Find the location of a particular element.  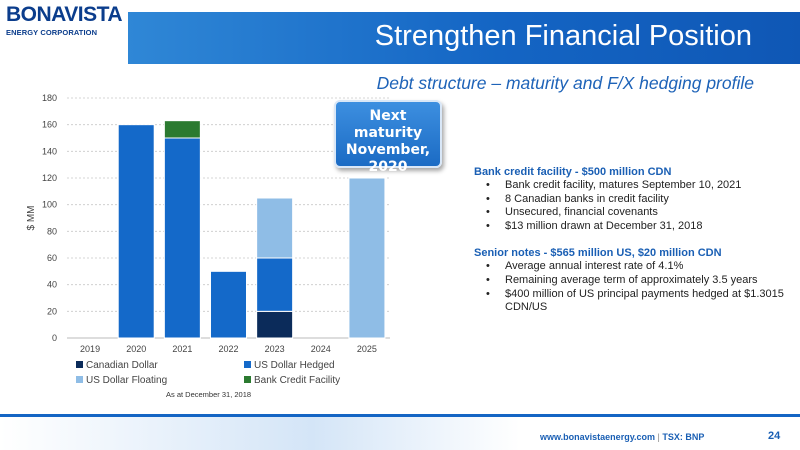

slide-title: Strengthen Financial Position is located at coordinates (563, 36).